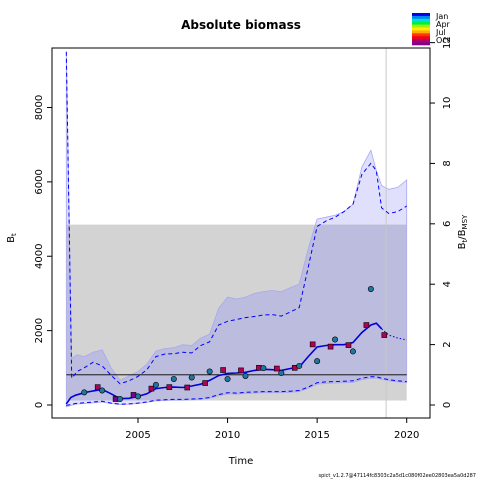  What do you see at coordinates (240, 461) in the screenshot?
I see `x-axis-label: Time` at bounding box center [240, 461].